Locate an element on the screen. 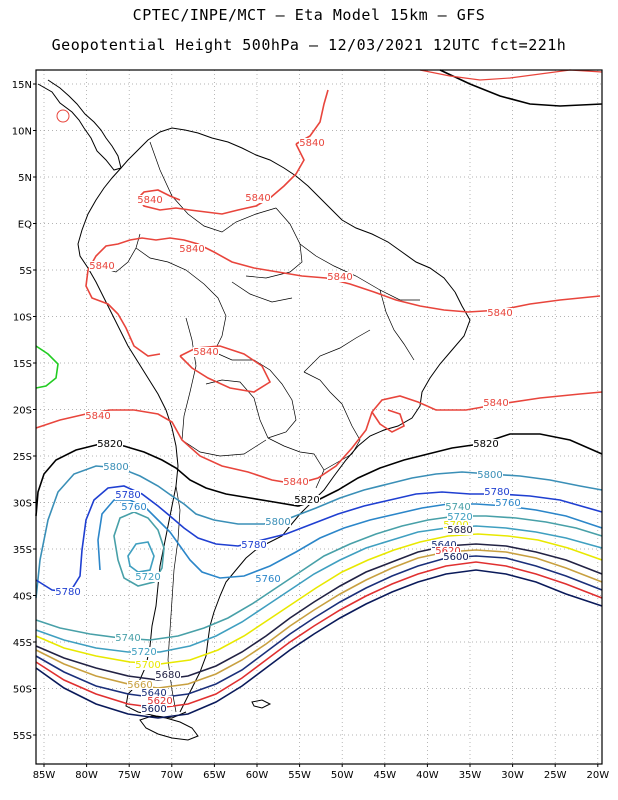 The height and width of the screenshot is (800, 618). contour-5840-north is located at coordinates (232, 152).